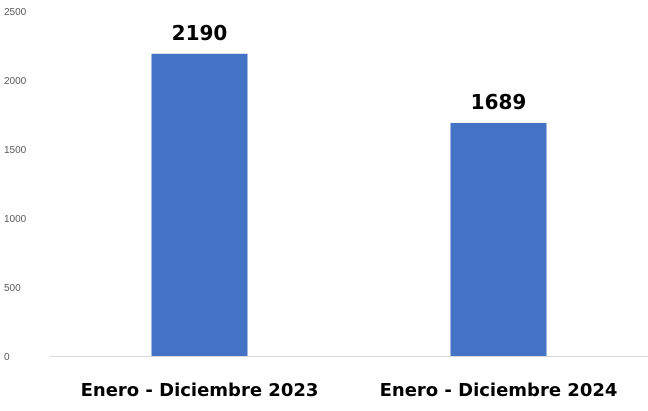  I want to click on data-label: 1689, so click(499, 102).